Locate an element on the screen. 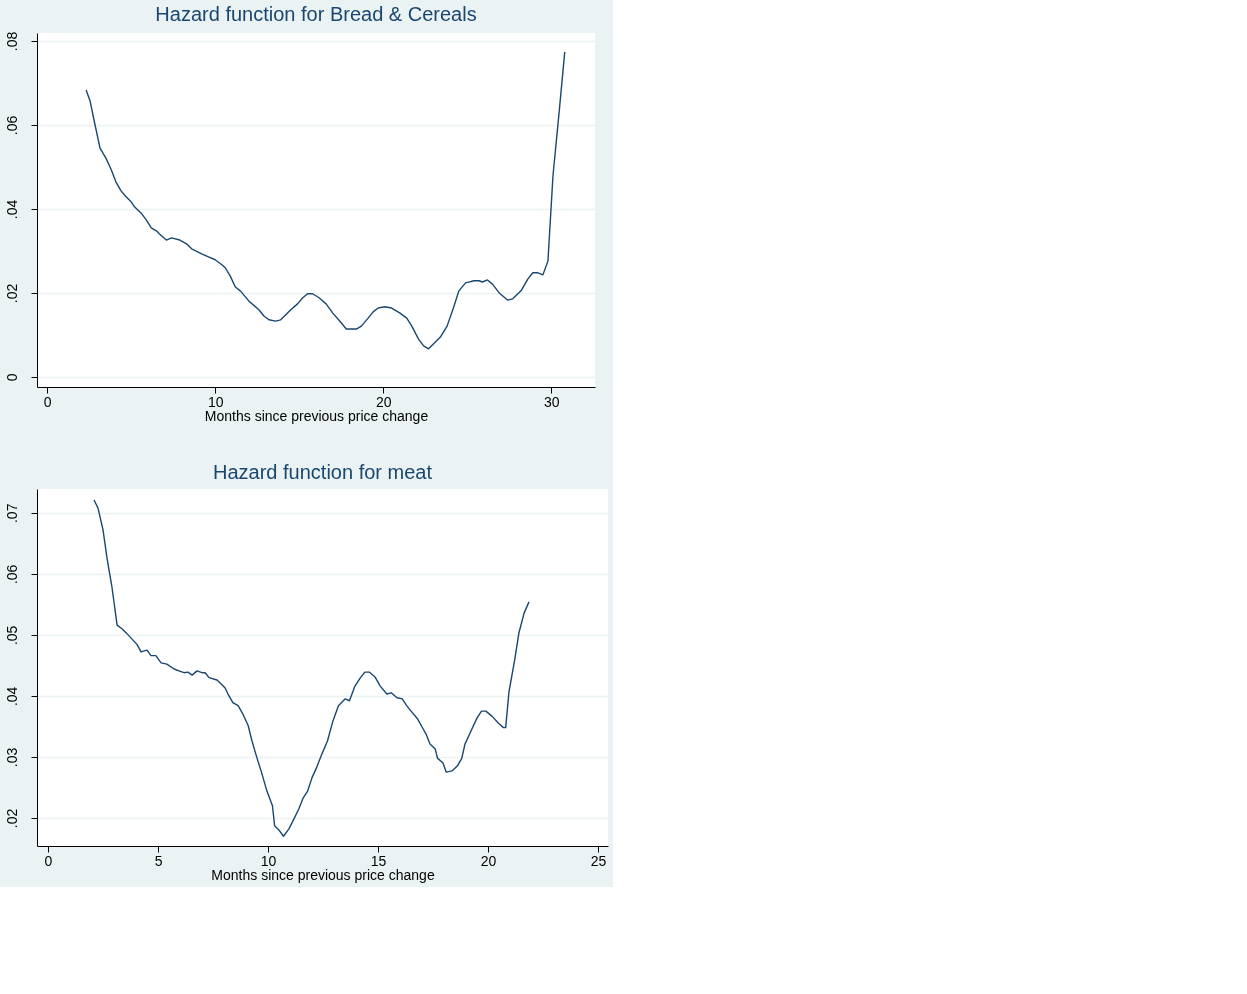  y-tick-label: 0 is located at coordinates (11, 377).